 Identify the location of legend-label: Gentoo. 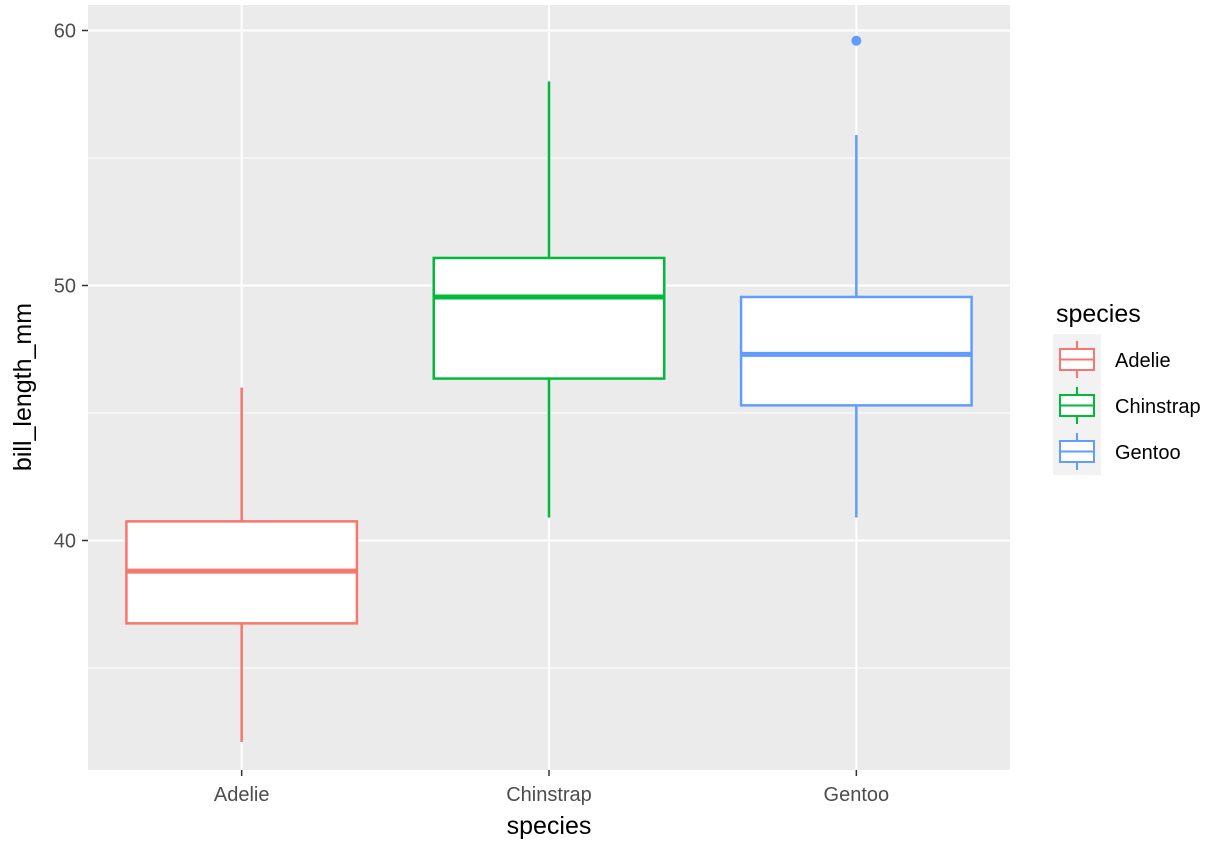
(1148, 453).